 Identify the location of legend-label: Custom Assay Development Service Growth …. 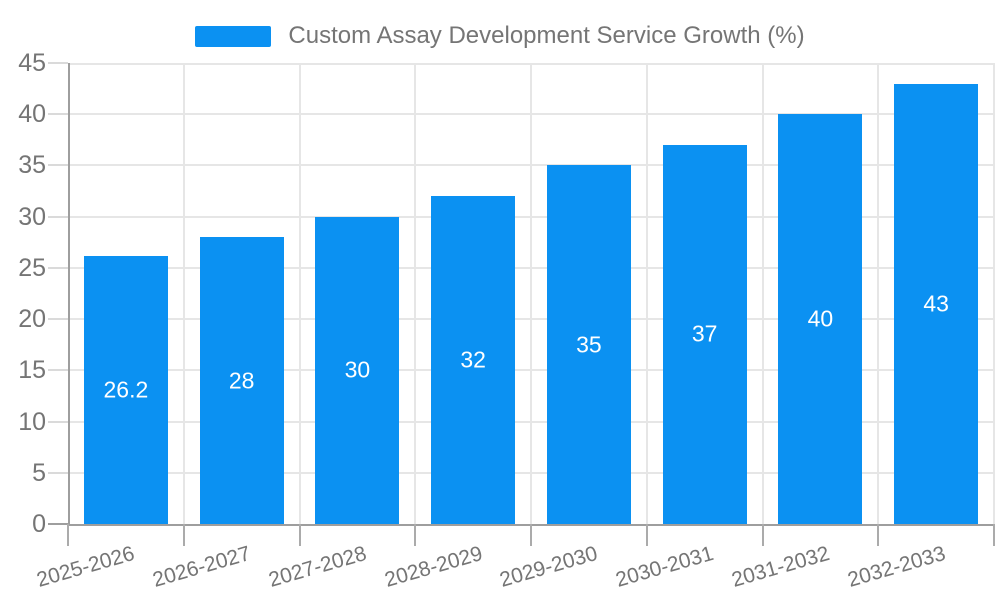
(546, 35).